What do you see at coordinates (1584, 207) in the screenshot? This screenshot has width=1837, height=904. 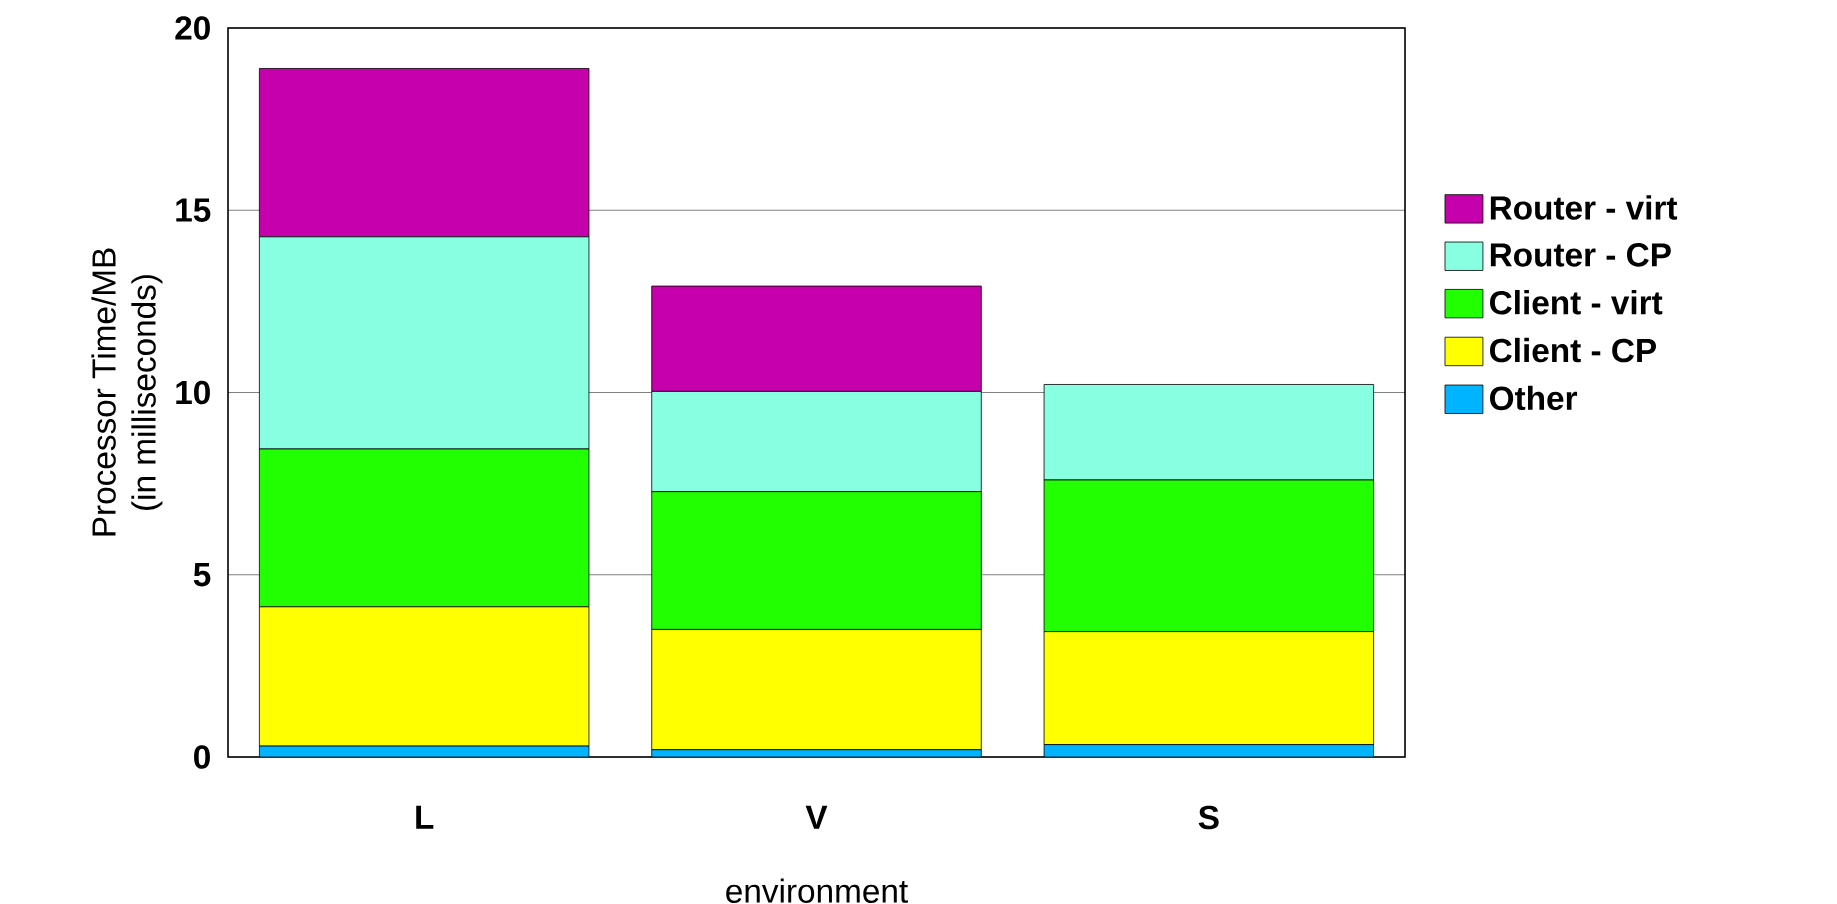 I see `legend-label: Router - virt` at bounding box center [1584, 207].